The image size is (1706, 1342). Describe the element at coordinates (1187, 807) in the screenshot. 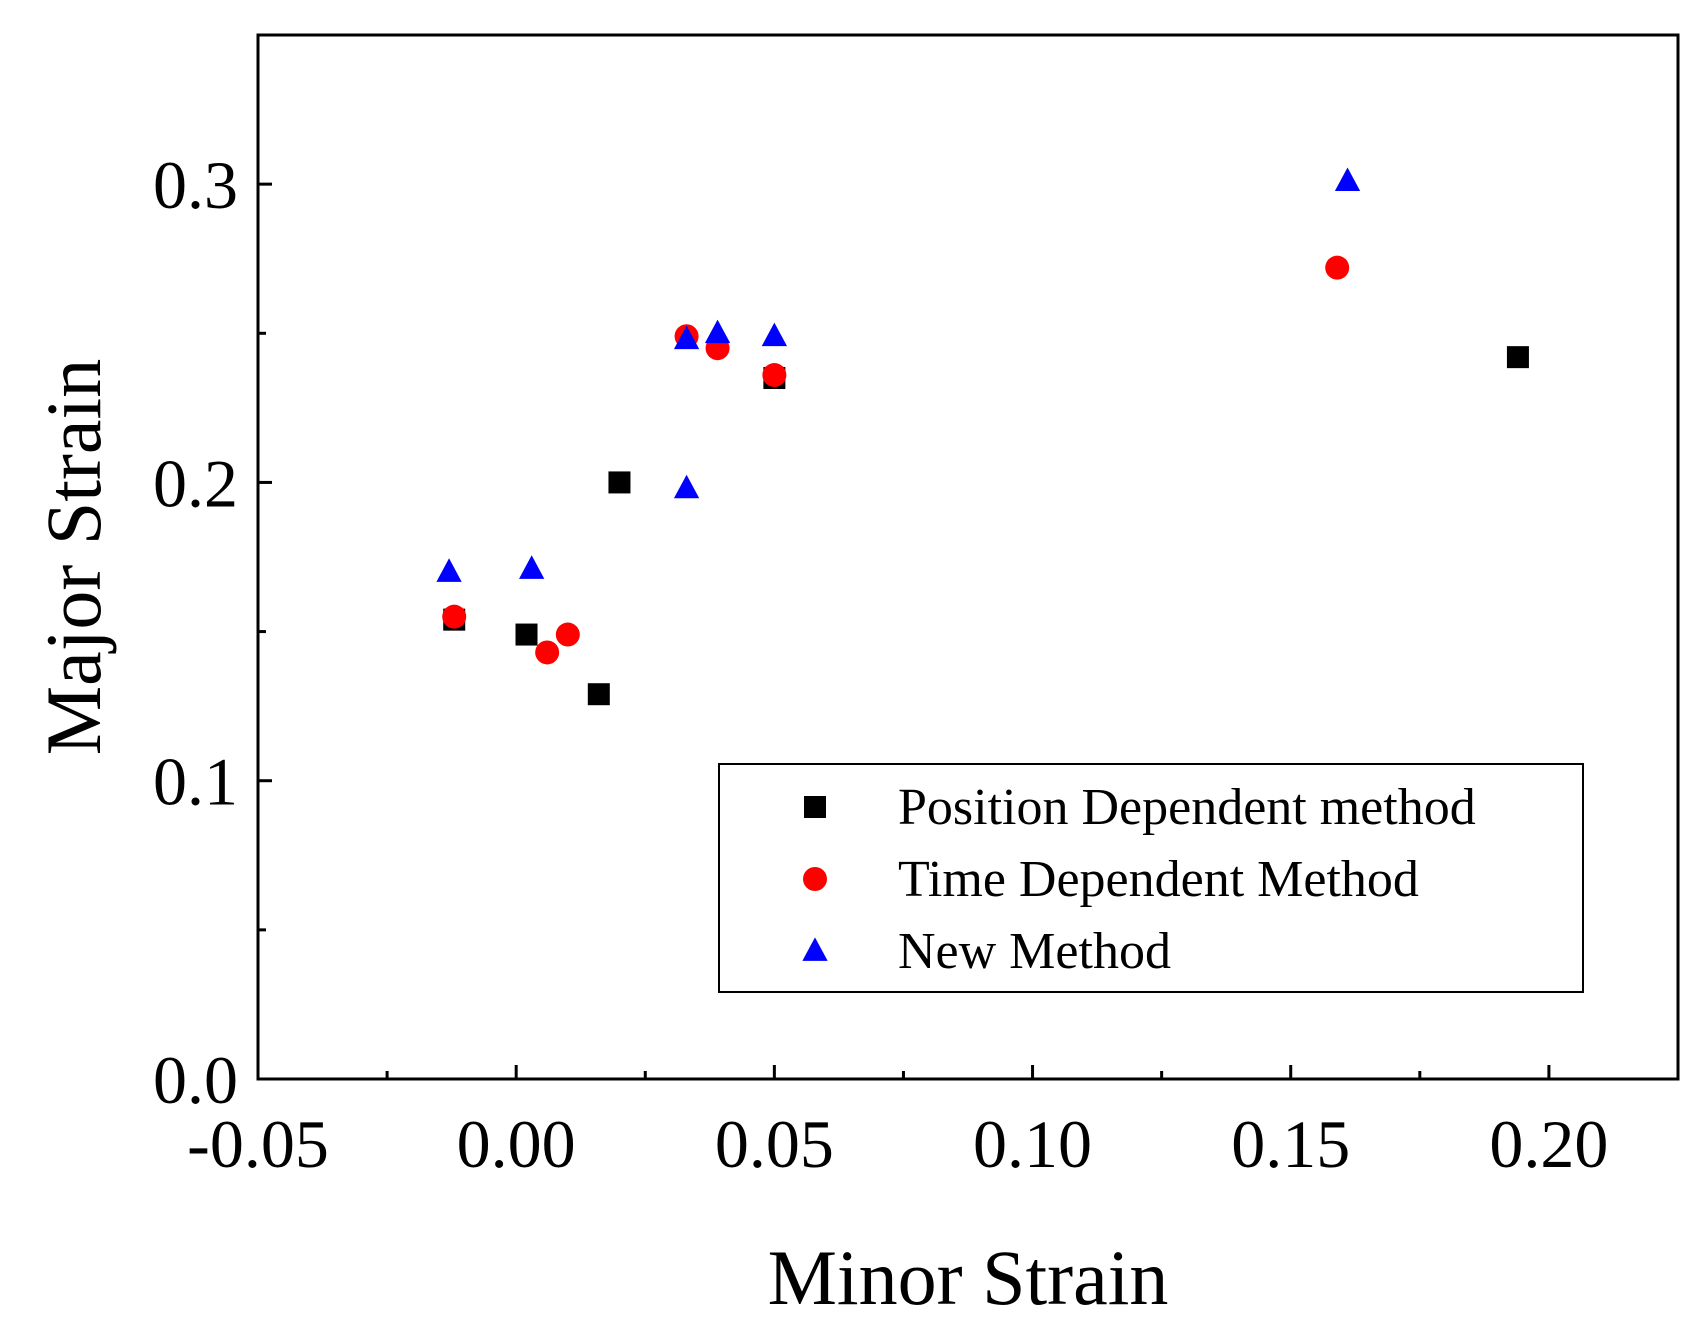

I see `legend-label: Position Dependent method` at that location.